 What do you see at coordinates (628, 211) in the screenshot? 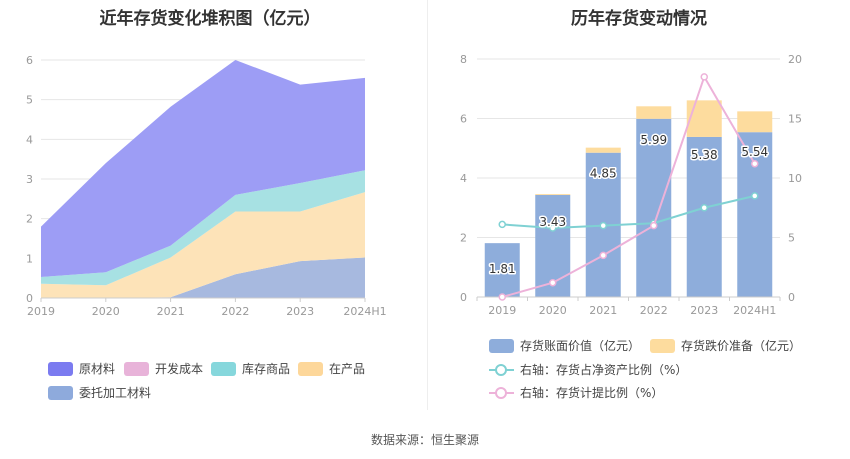
I see `line-series-net-asset-ratio` at bounding box center [628, 211].